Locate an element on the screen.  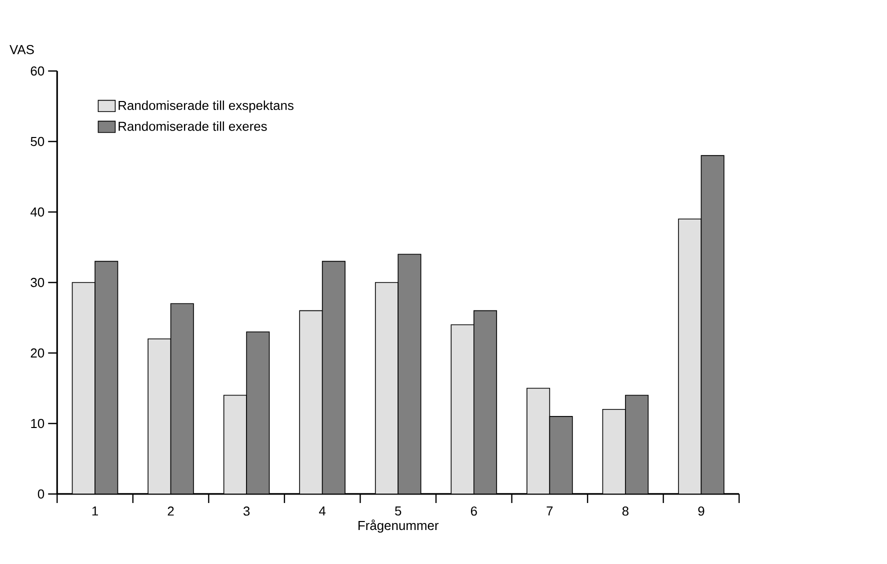
x-axis-title: Frågenummer is located at coordinates (398, 526).